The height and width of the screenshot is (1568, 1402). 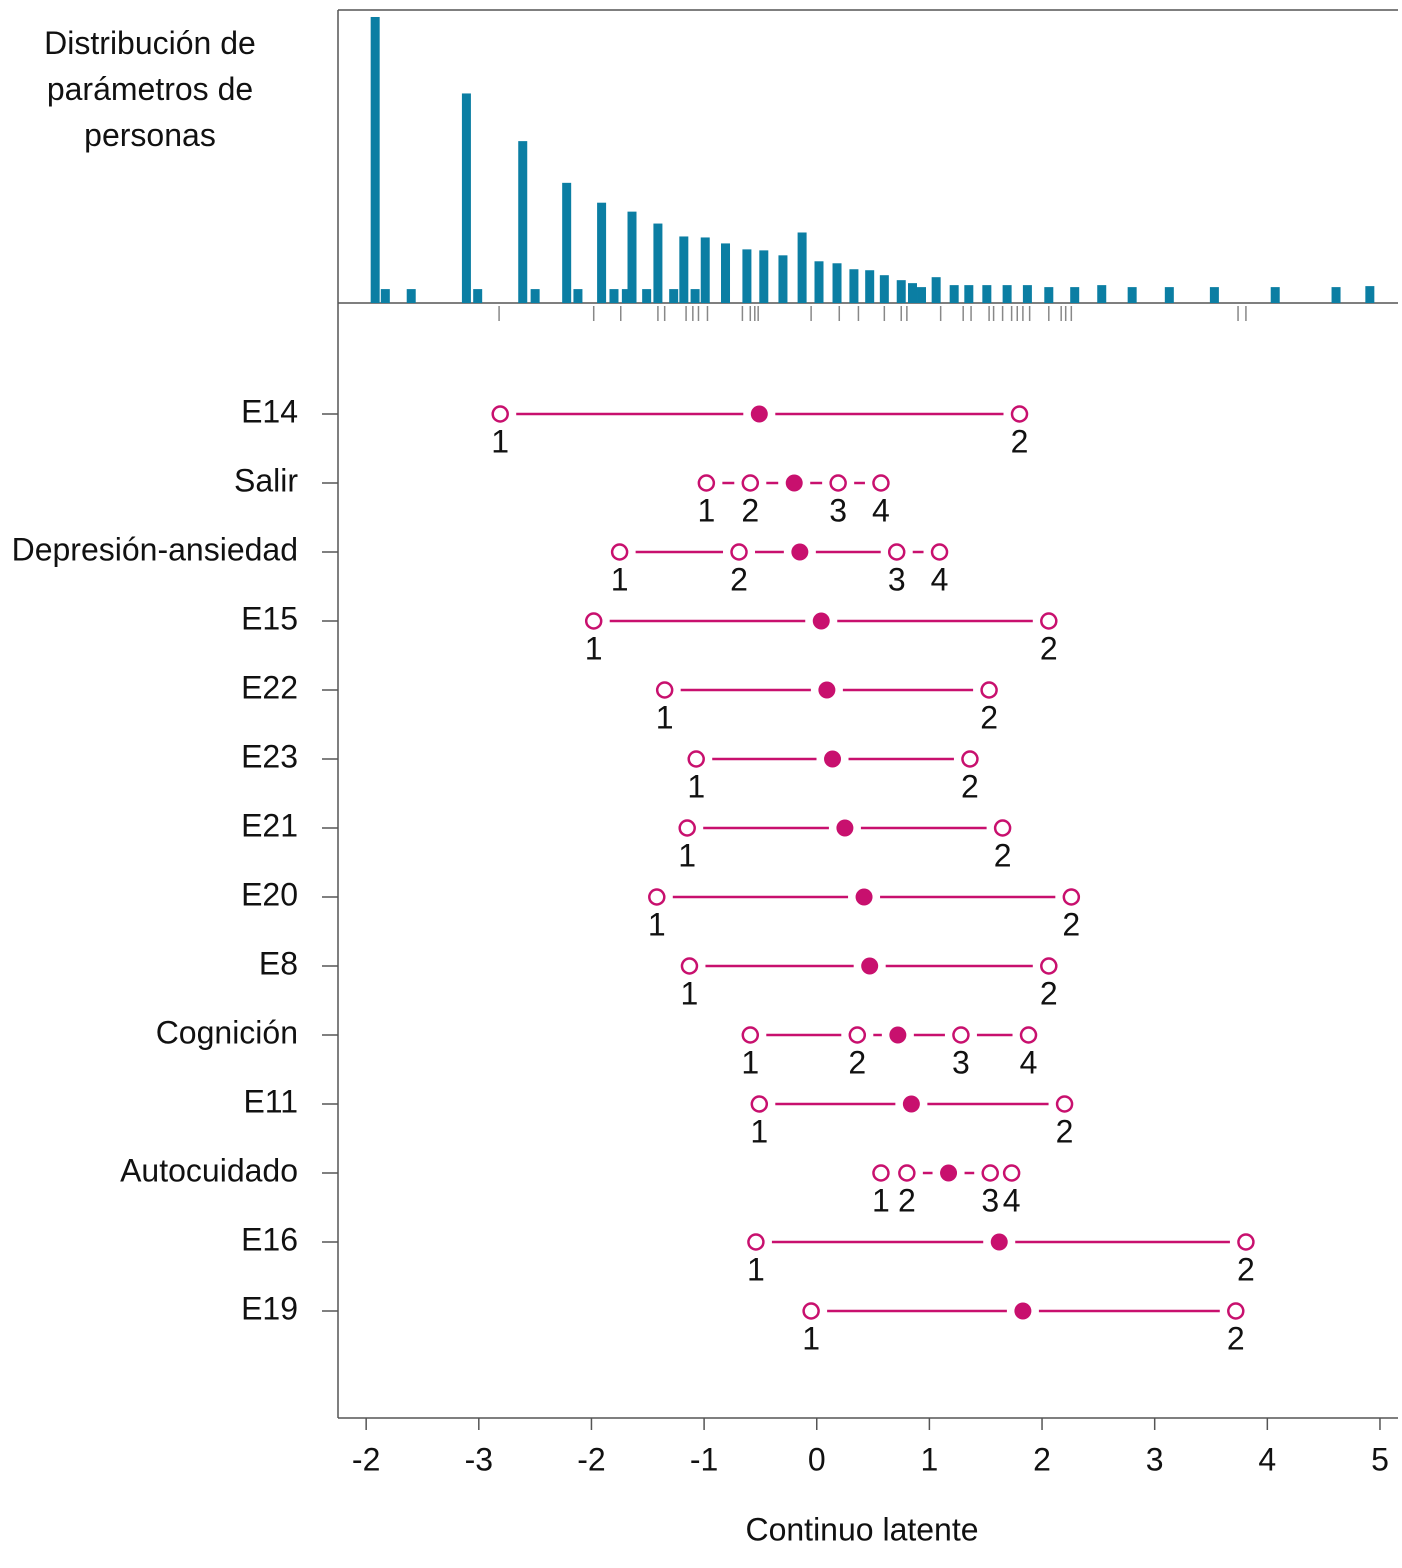 I want to click on y-tick-label: E14, so click(x=269, y=411).